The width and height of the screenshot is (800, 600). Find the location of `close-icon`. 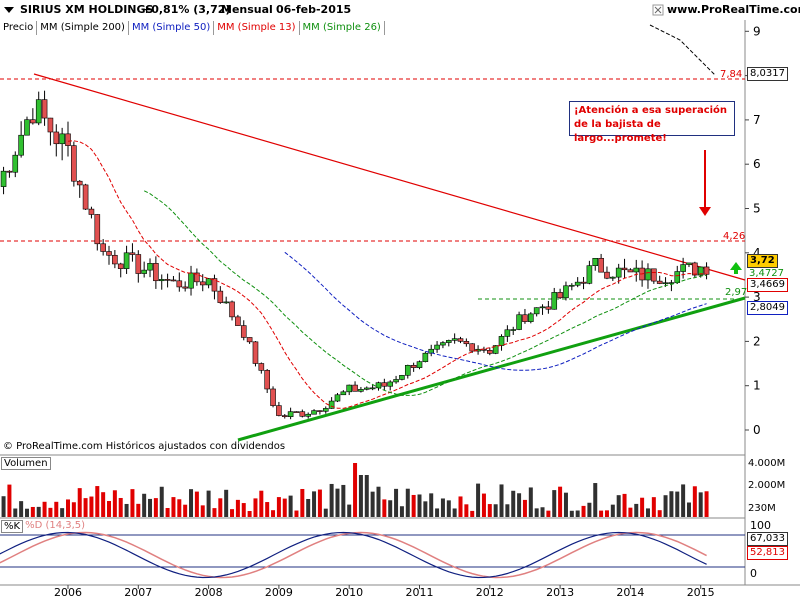

close-icon is located at coordinates (658, 10).